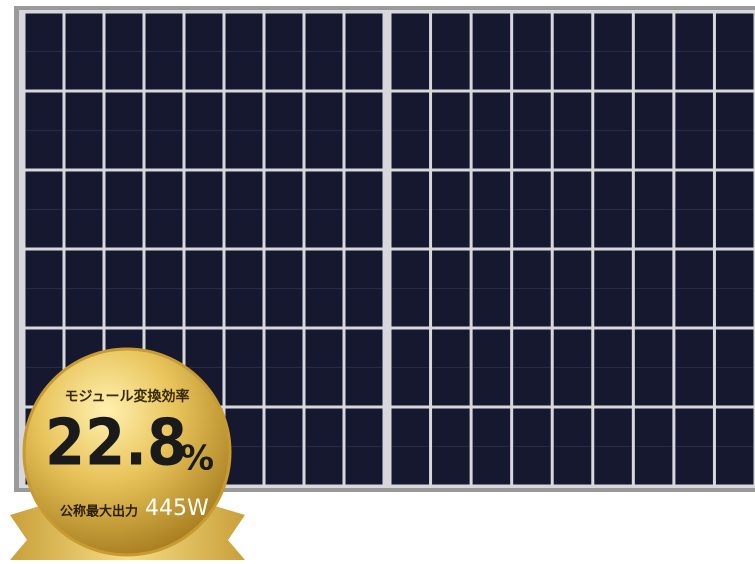 The width and height of the screenshot is (755, 564). I want to click on badge-label: モジュール変換効率, so click(126, 396).